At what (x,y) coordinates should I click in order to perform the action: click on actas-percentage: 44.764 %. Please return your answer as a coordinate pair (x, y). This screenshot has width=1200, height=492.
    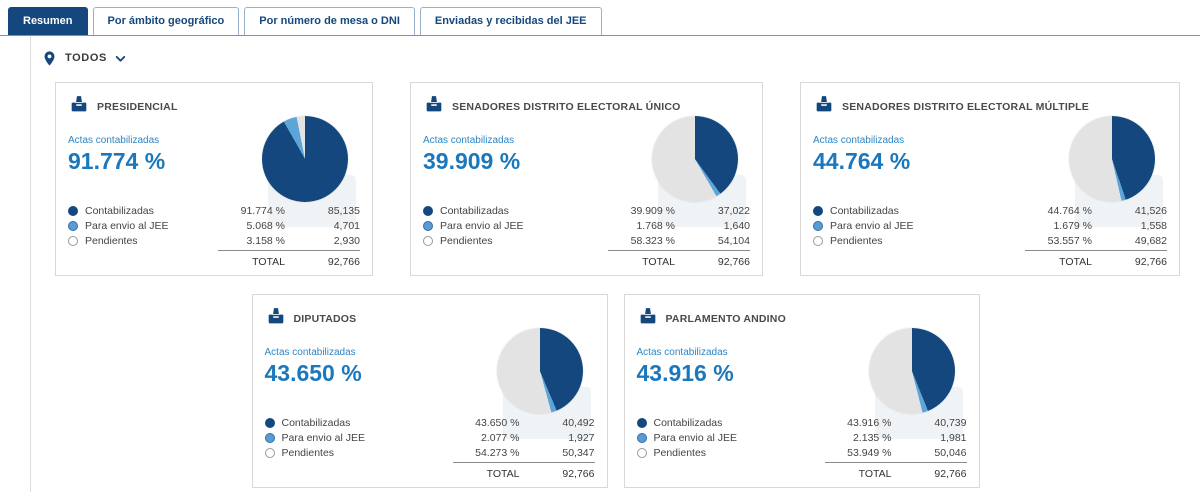
    Looking at the image, I should click on (862, 161).